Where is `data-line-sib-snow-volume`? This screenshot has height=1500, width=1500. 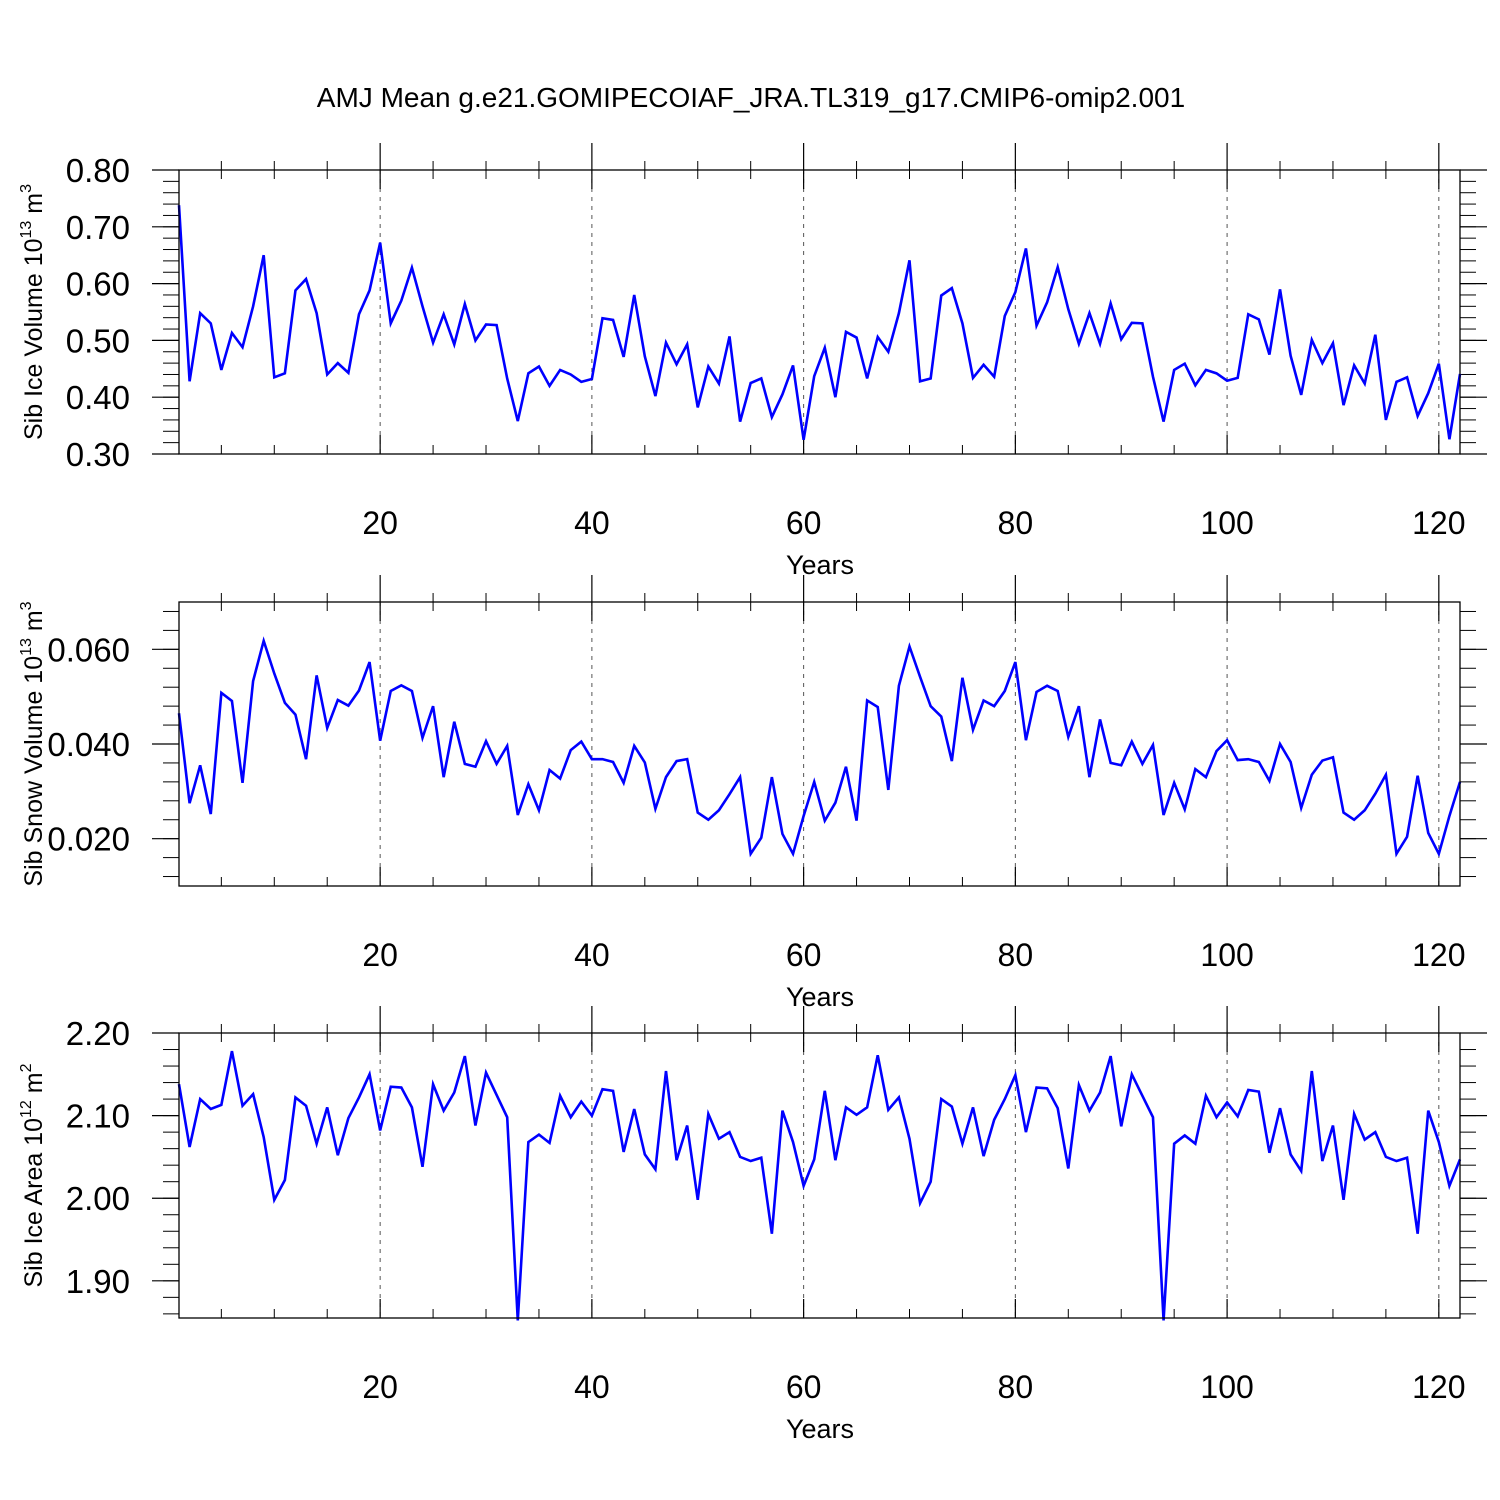 data-line-sib-snow-volume is located at coordinates (819, 747).